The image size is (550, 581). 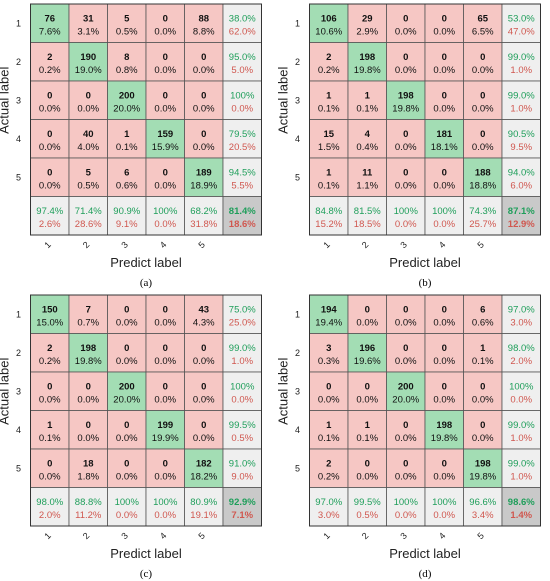 What do you see at coordinates (6, 100) in the screenshot?
I see `y-axis-title: Actual label` at bounding box center [6, 100].